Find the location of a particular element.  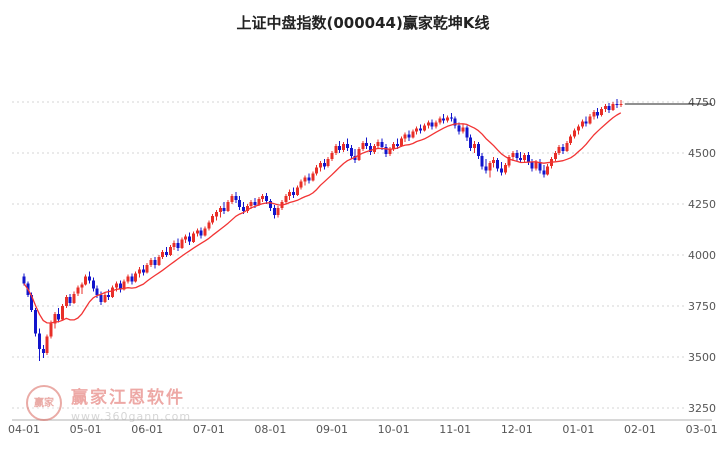

x-axis-label: 02-01 is located at coordinates (640, 429).